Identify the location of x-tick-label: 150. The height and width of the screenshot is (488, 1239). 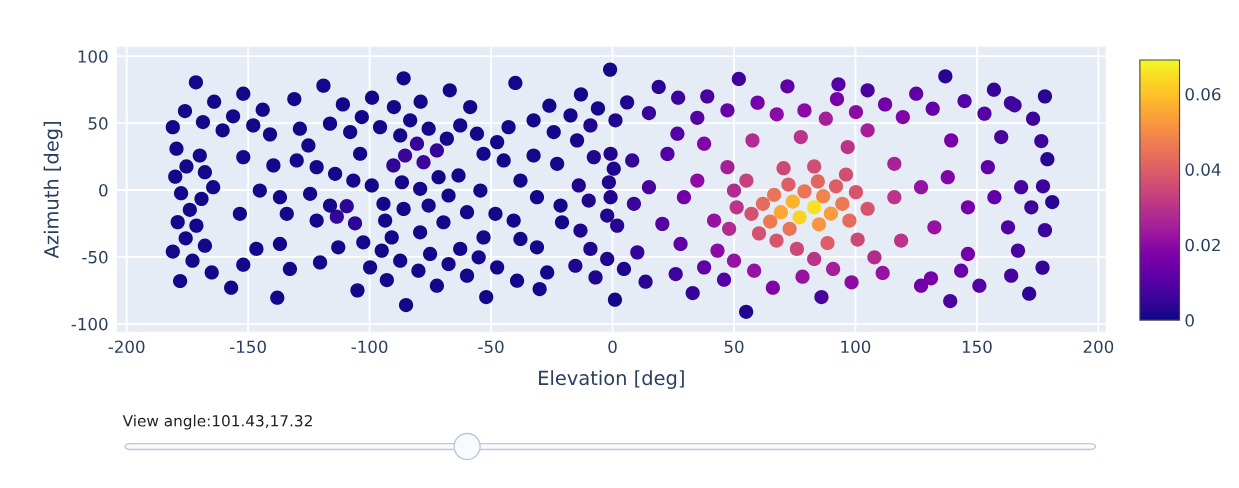
(977, 347).